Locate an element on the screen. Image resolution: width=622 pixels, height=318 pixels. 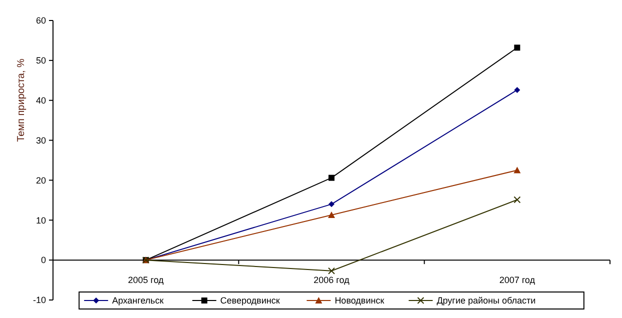
y-tick-label: 60 is located at coordinates (41, 21).